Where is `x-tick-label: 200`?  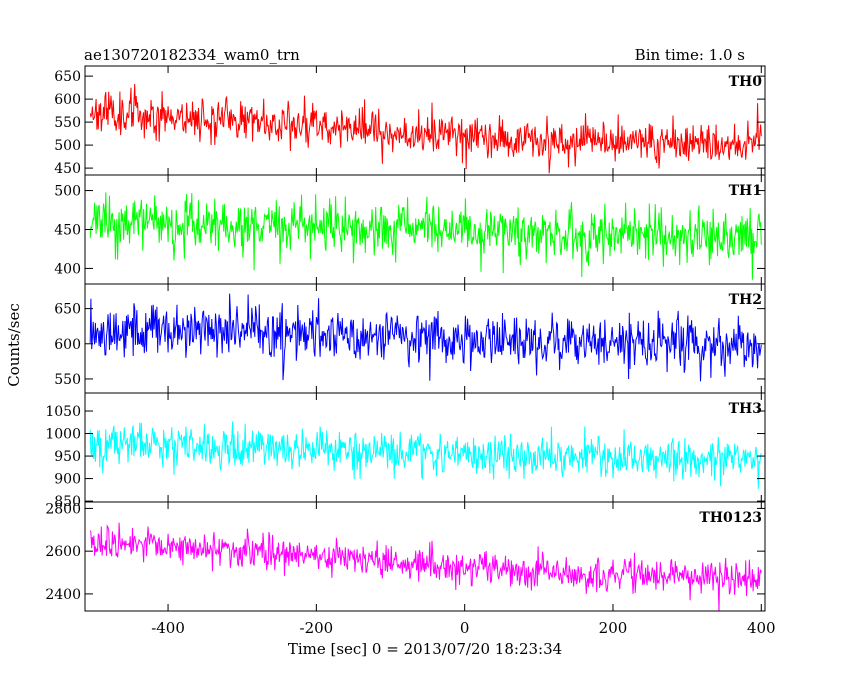 x-tick-label: 200 is located at coordinates (613, 628).